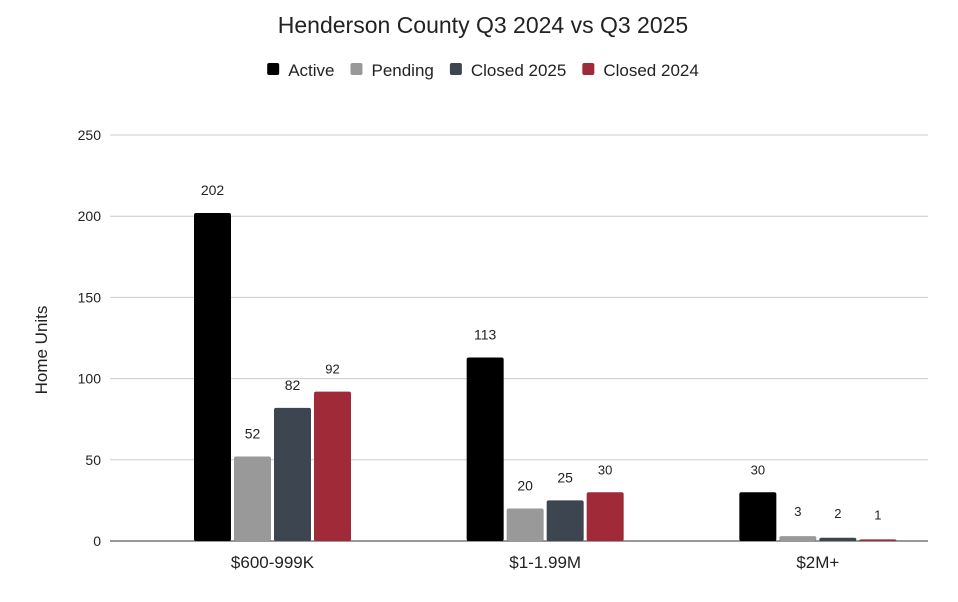  Describe the element at coordinates (97, 541) in the screenshot. I see `y-tick-label: 0` at that location.